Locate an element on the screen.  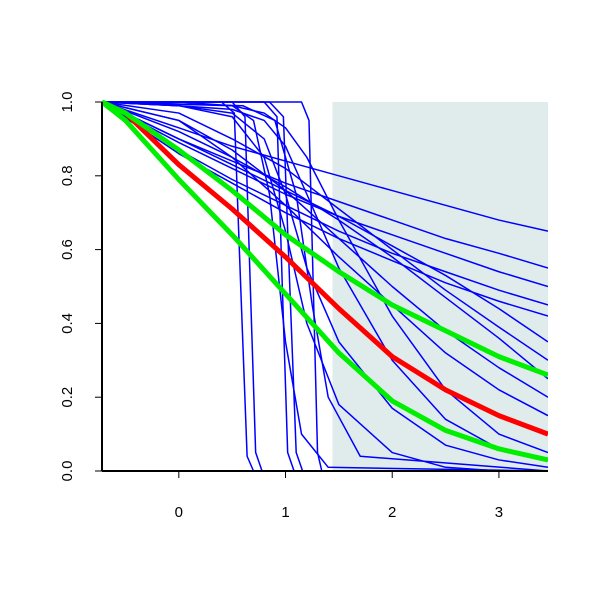
x-tick-label: 0 is located at coordinates (179, 512).